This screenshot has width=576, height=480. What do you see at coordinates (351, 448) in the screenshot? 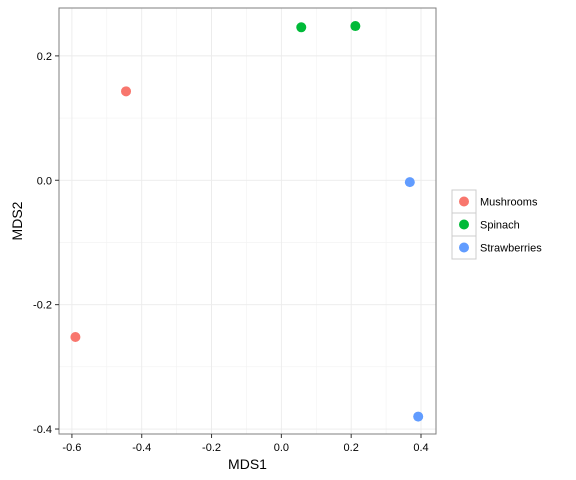
I see `x-tick-label: 0.2` at bounding box center [351, 448].